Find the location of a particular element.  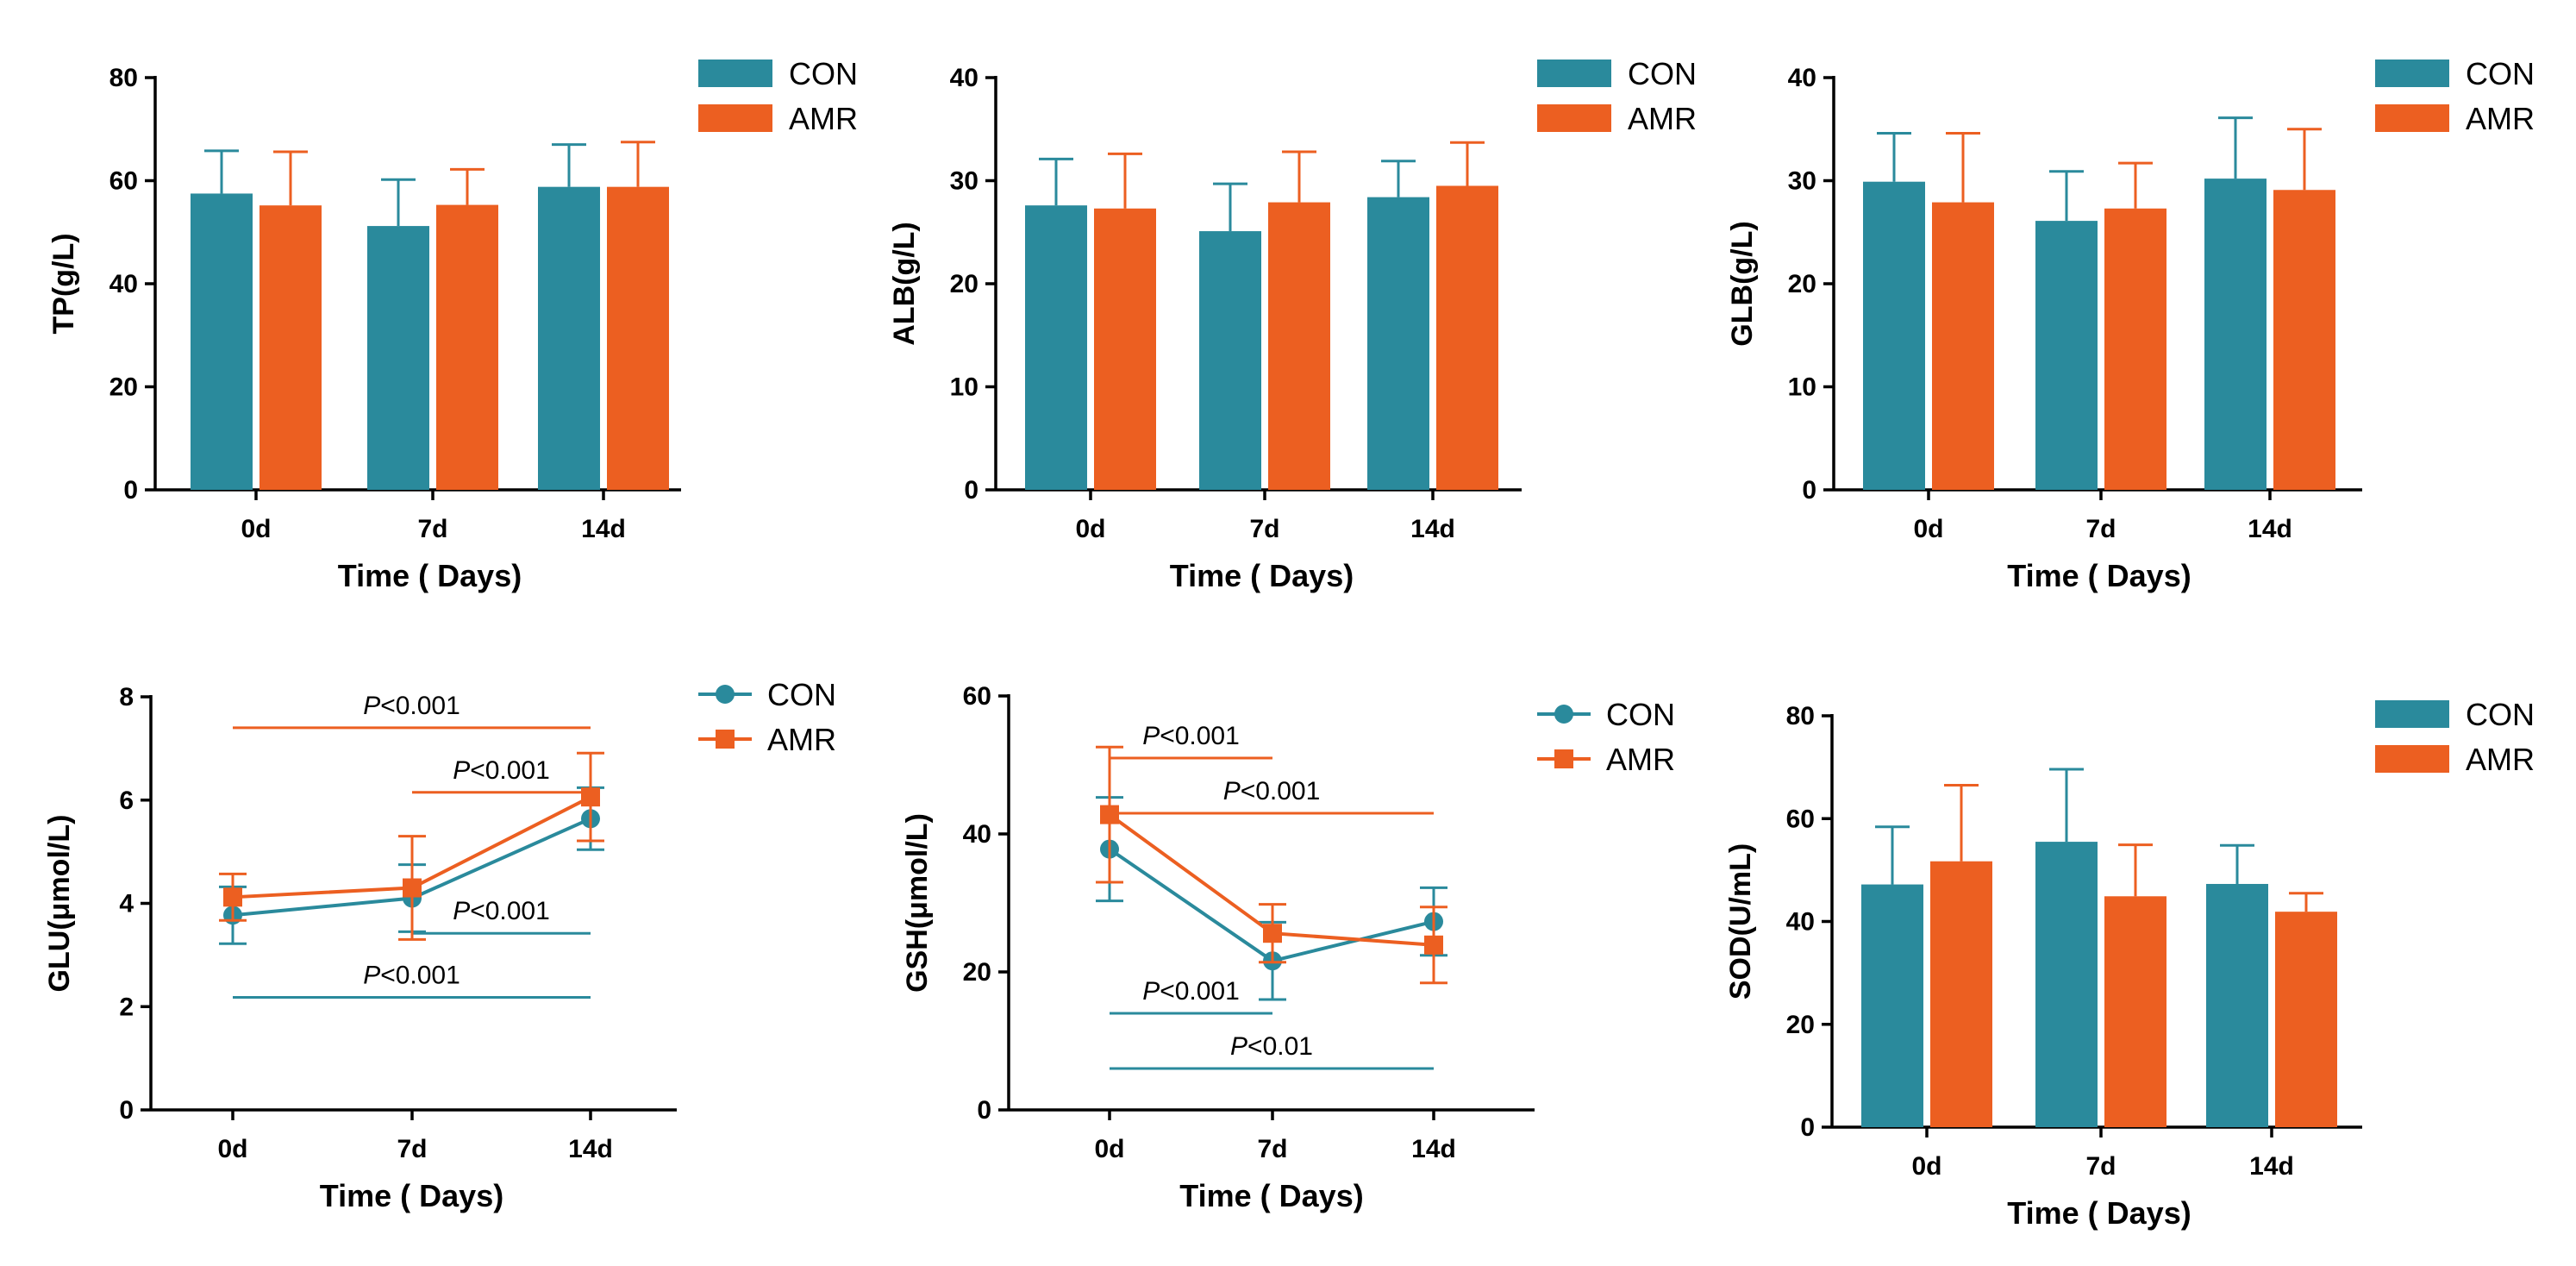

y-tick-label: 6 is located at coordinates (126, 801).